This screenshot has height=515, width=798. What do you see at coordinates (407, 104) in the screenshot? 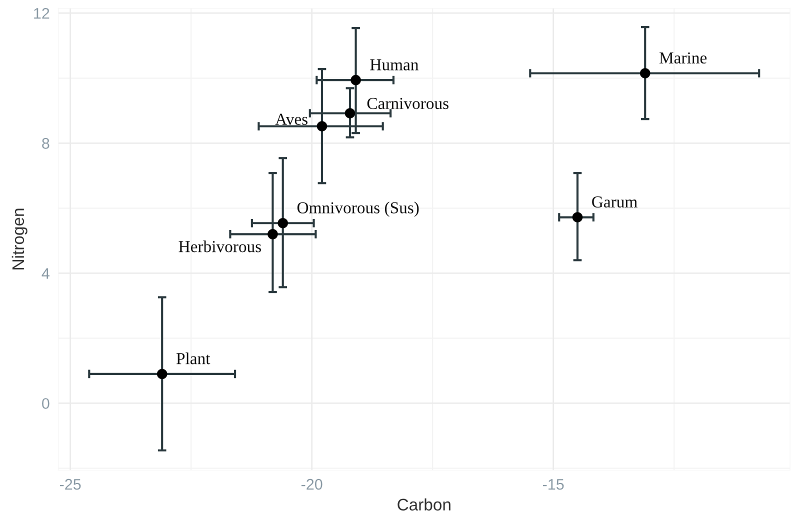
I see `annotation: Carnivorous` at bounding box center [407, 104].